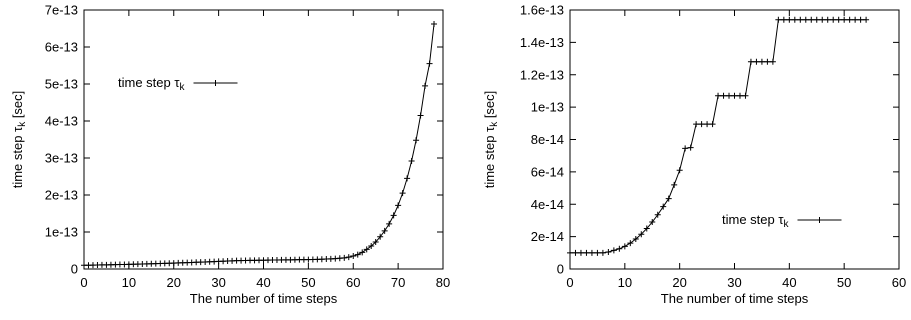  I want to click on legend: time step τk, so click(782, 221).